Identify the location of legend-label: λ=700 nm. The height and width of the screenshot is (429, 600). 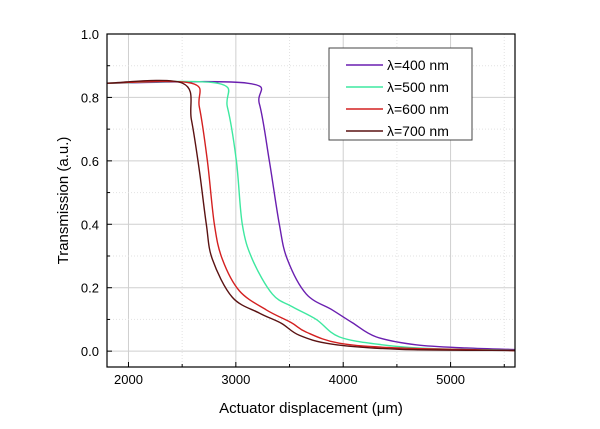
(418, 131).